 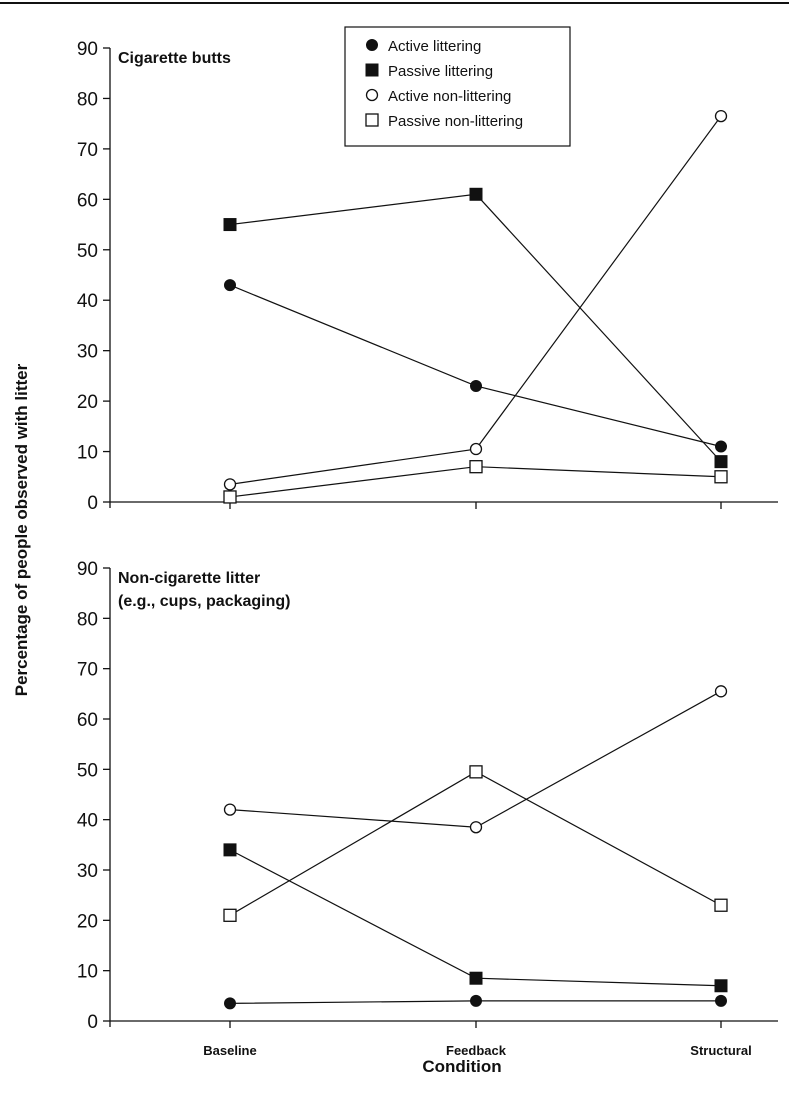 I want to click on series-line-passive-littering, so click(x=475, y=918).